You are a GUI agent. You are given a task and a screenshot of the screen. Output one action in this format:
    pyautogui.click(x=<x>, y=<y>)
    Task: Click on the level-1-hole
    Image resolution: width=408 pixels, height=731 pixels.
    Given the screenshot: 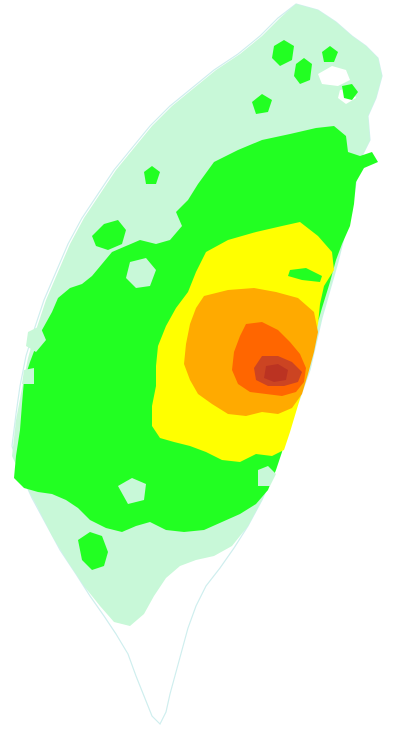 What is the action you would take?
    pyautogui.click(x=334, y=76)
    